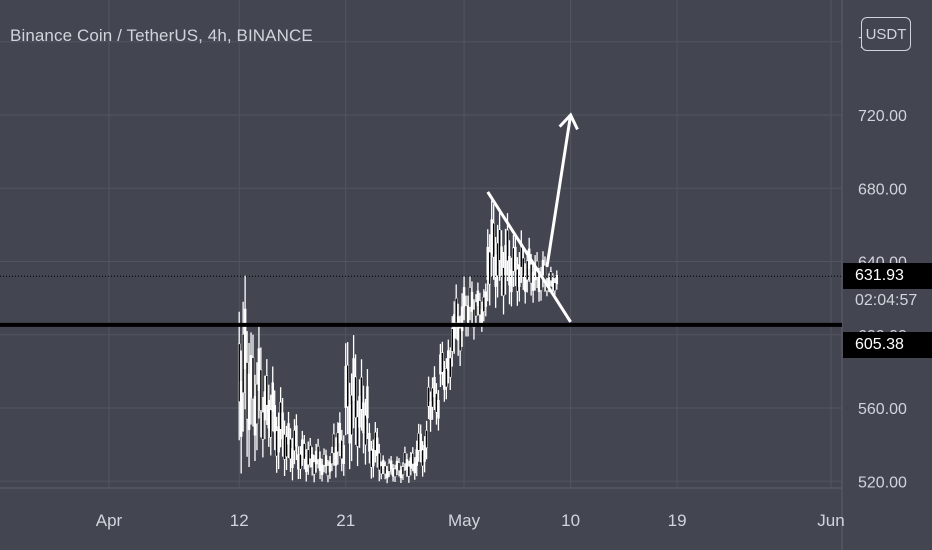 The image size is (932, 550). What do you see at coordinates (470, 520) in the screenshot?
I see `x-axis-tick-labels: Apr 12 21 May 10 19 Jun` at bounding box center [470, 520].